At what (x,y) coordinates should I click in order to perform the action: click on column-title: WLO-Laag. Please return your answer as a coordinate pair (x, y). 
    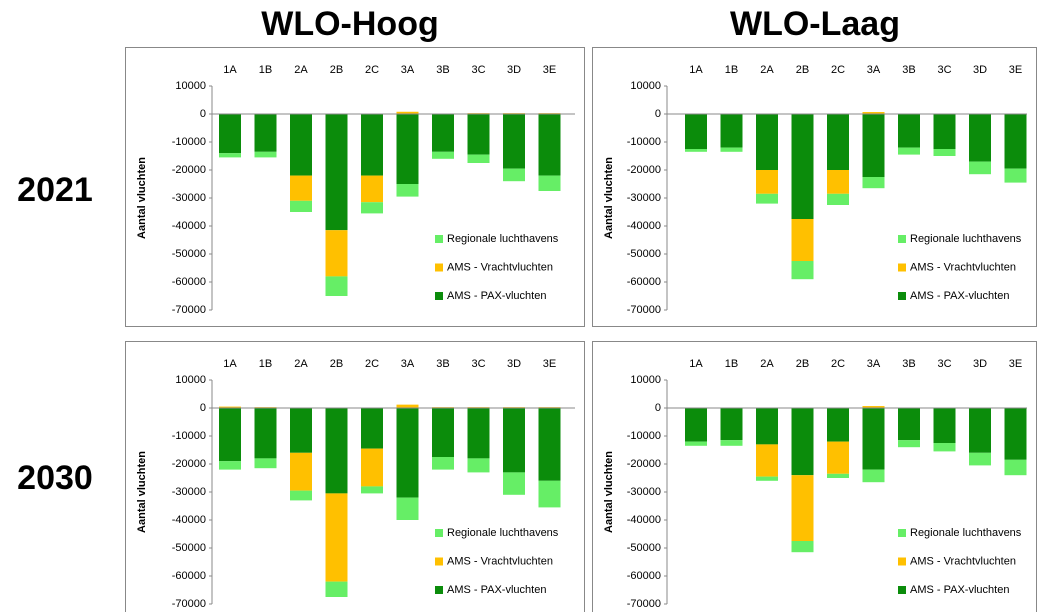
    Looking at the image, I should click on (815, 24).